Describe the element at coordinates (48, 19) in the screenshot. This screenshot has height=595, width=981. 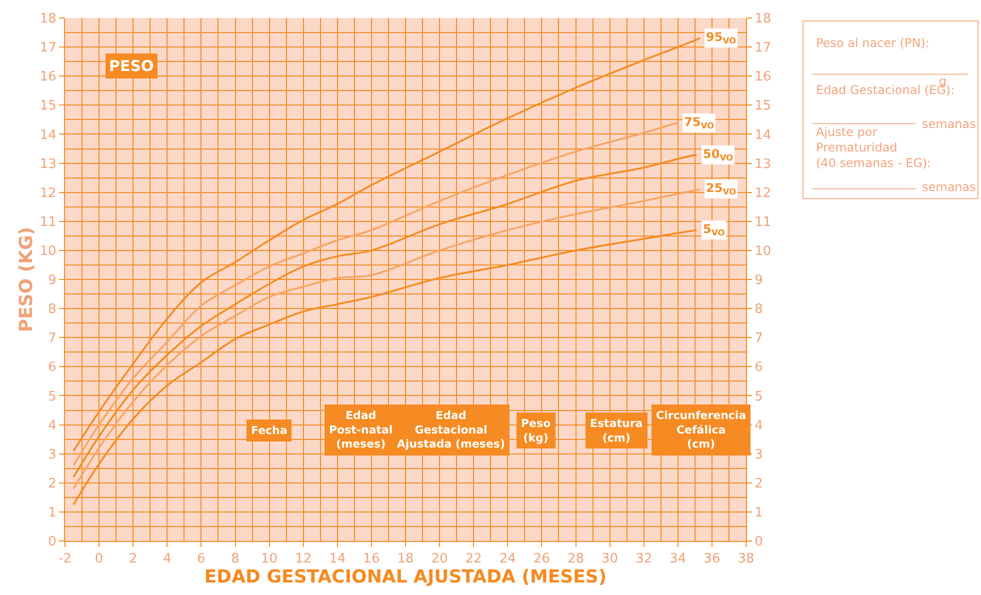
I see `y-tick-label: 18` at that location.